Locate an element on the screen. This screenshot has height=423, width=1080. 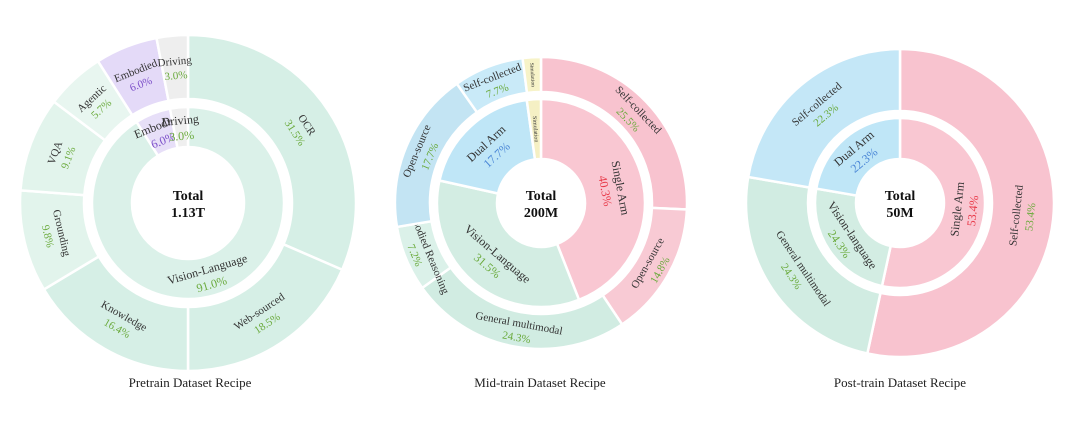
chart-0-outer-slice-driving is located at coordinates (172, 68).